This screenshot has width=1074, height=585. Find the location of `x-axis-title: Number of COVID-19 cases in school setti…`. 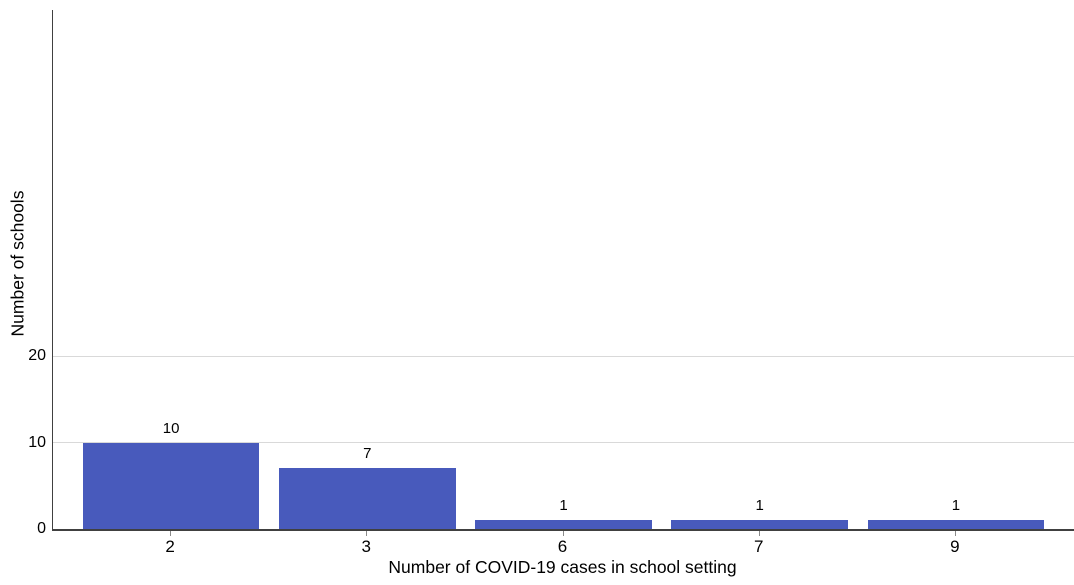

x-axis-title: Number of COVID-19 cases in school setti… is located at coordinates (562, 567).